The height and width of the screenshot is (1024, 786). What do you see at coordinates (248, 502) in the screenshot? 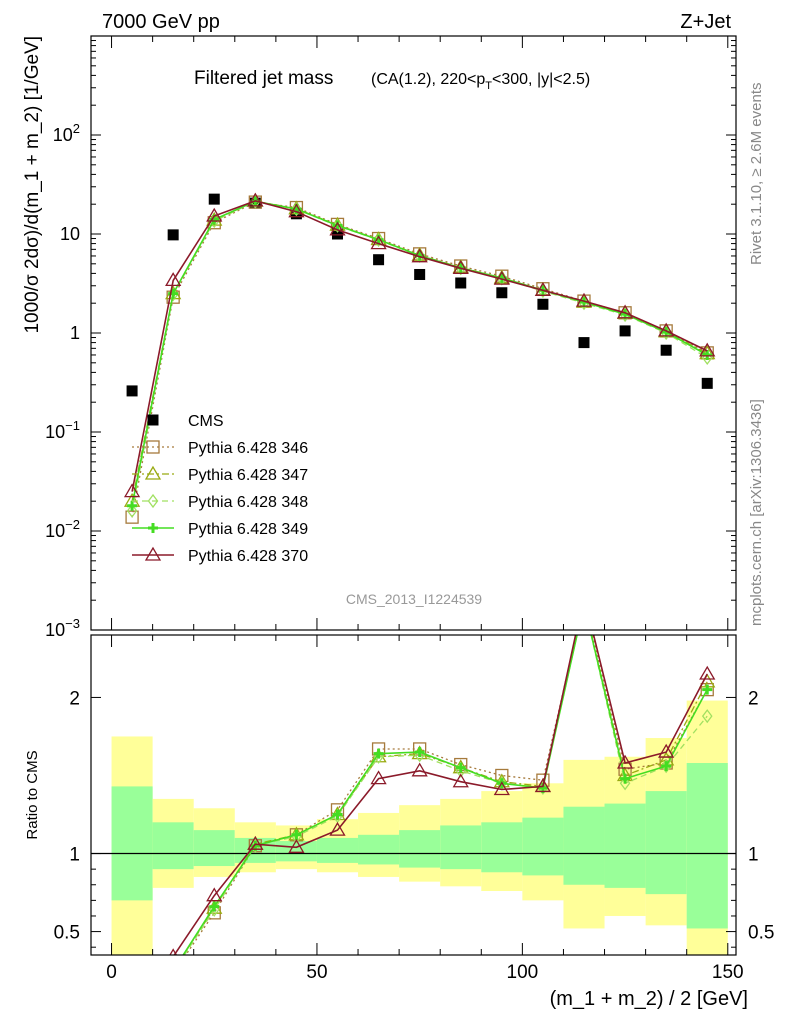
I see `legend-label-3: Pythia 6.428 348` at bounding box center [248, 502].